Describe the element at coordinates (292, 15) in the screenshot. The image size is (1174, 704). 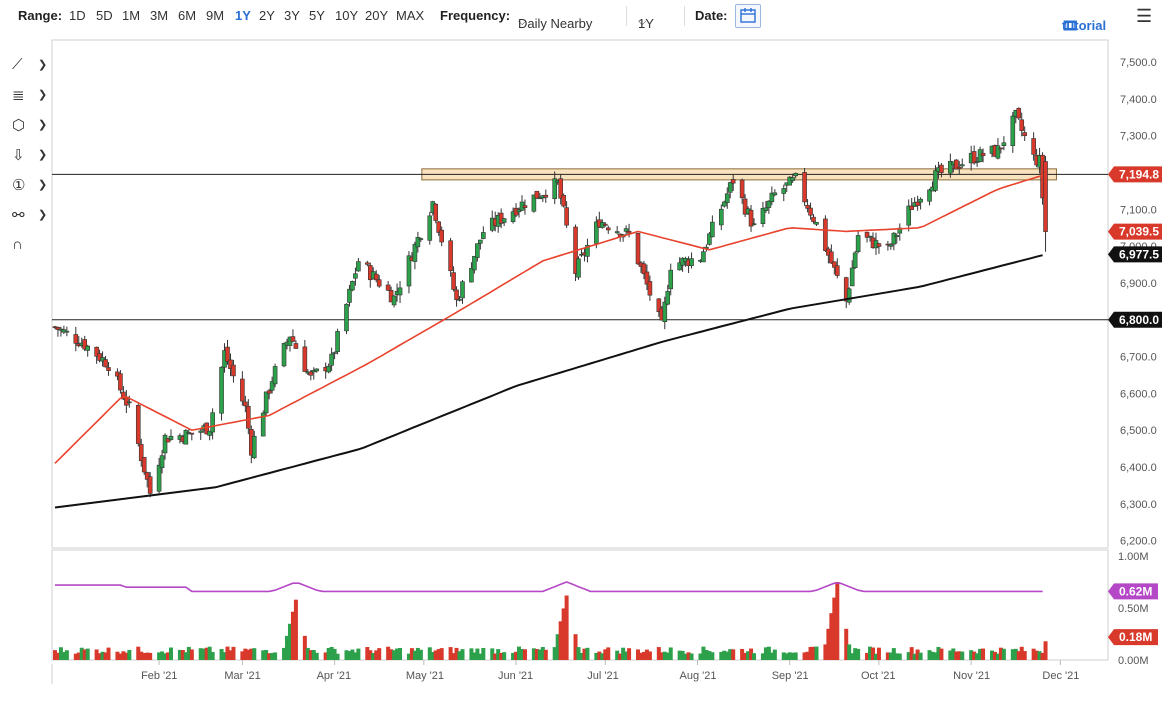
I see `range-button-3y: 3Y` at that location.